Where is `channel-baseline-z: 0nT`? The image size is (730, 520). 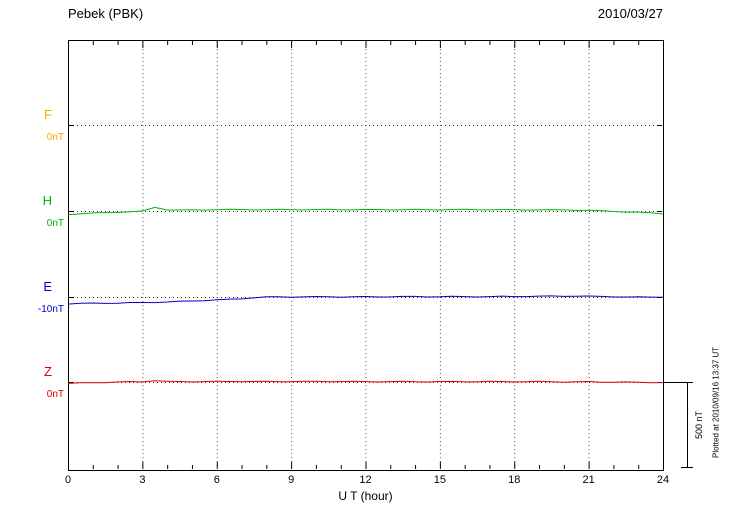
channel-baseline-z: 0nT is located at coordinates (55, 394).